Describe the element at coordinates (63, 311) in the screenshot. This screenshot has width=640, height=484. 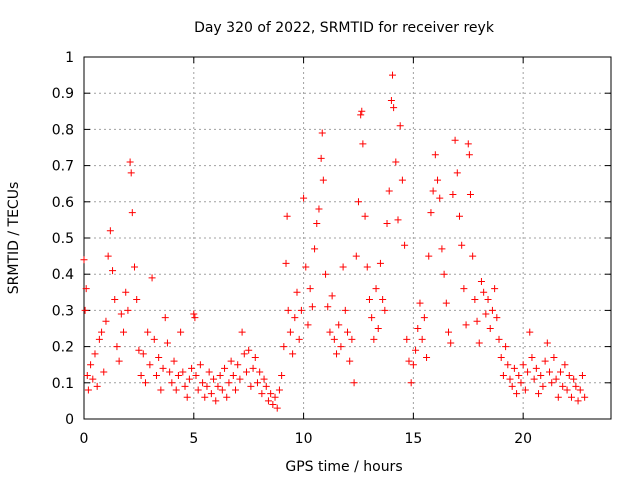
I see `y-tick-label: 0.3` at that location.